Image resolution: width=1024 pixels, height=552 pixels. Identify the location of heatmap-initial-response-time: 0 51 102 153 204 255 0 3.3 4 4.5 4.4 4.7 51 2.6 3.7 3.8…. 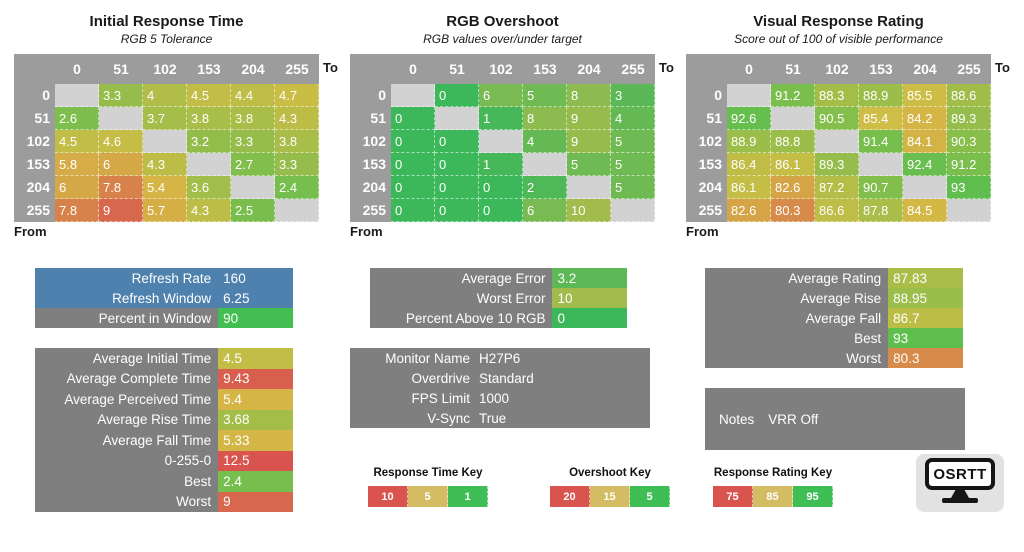
(166, 138).